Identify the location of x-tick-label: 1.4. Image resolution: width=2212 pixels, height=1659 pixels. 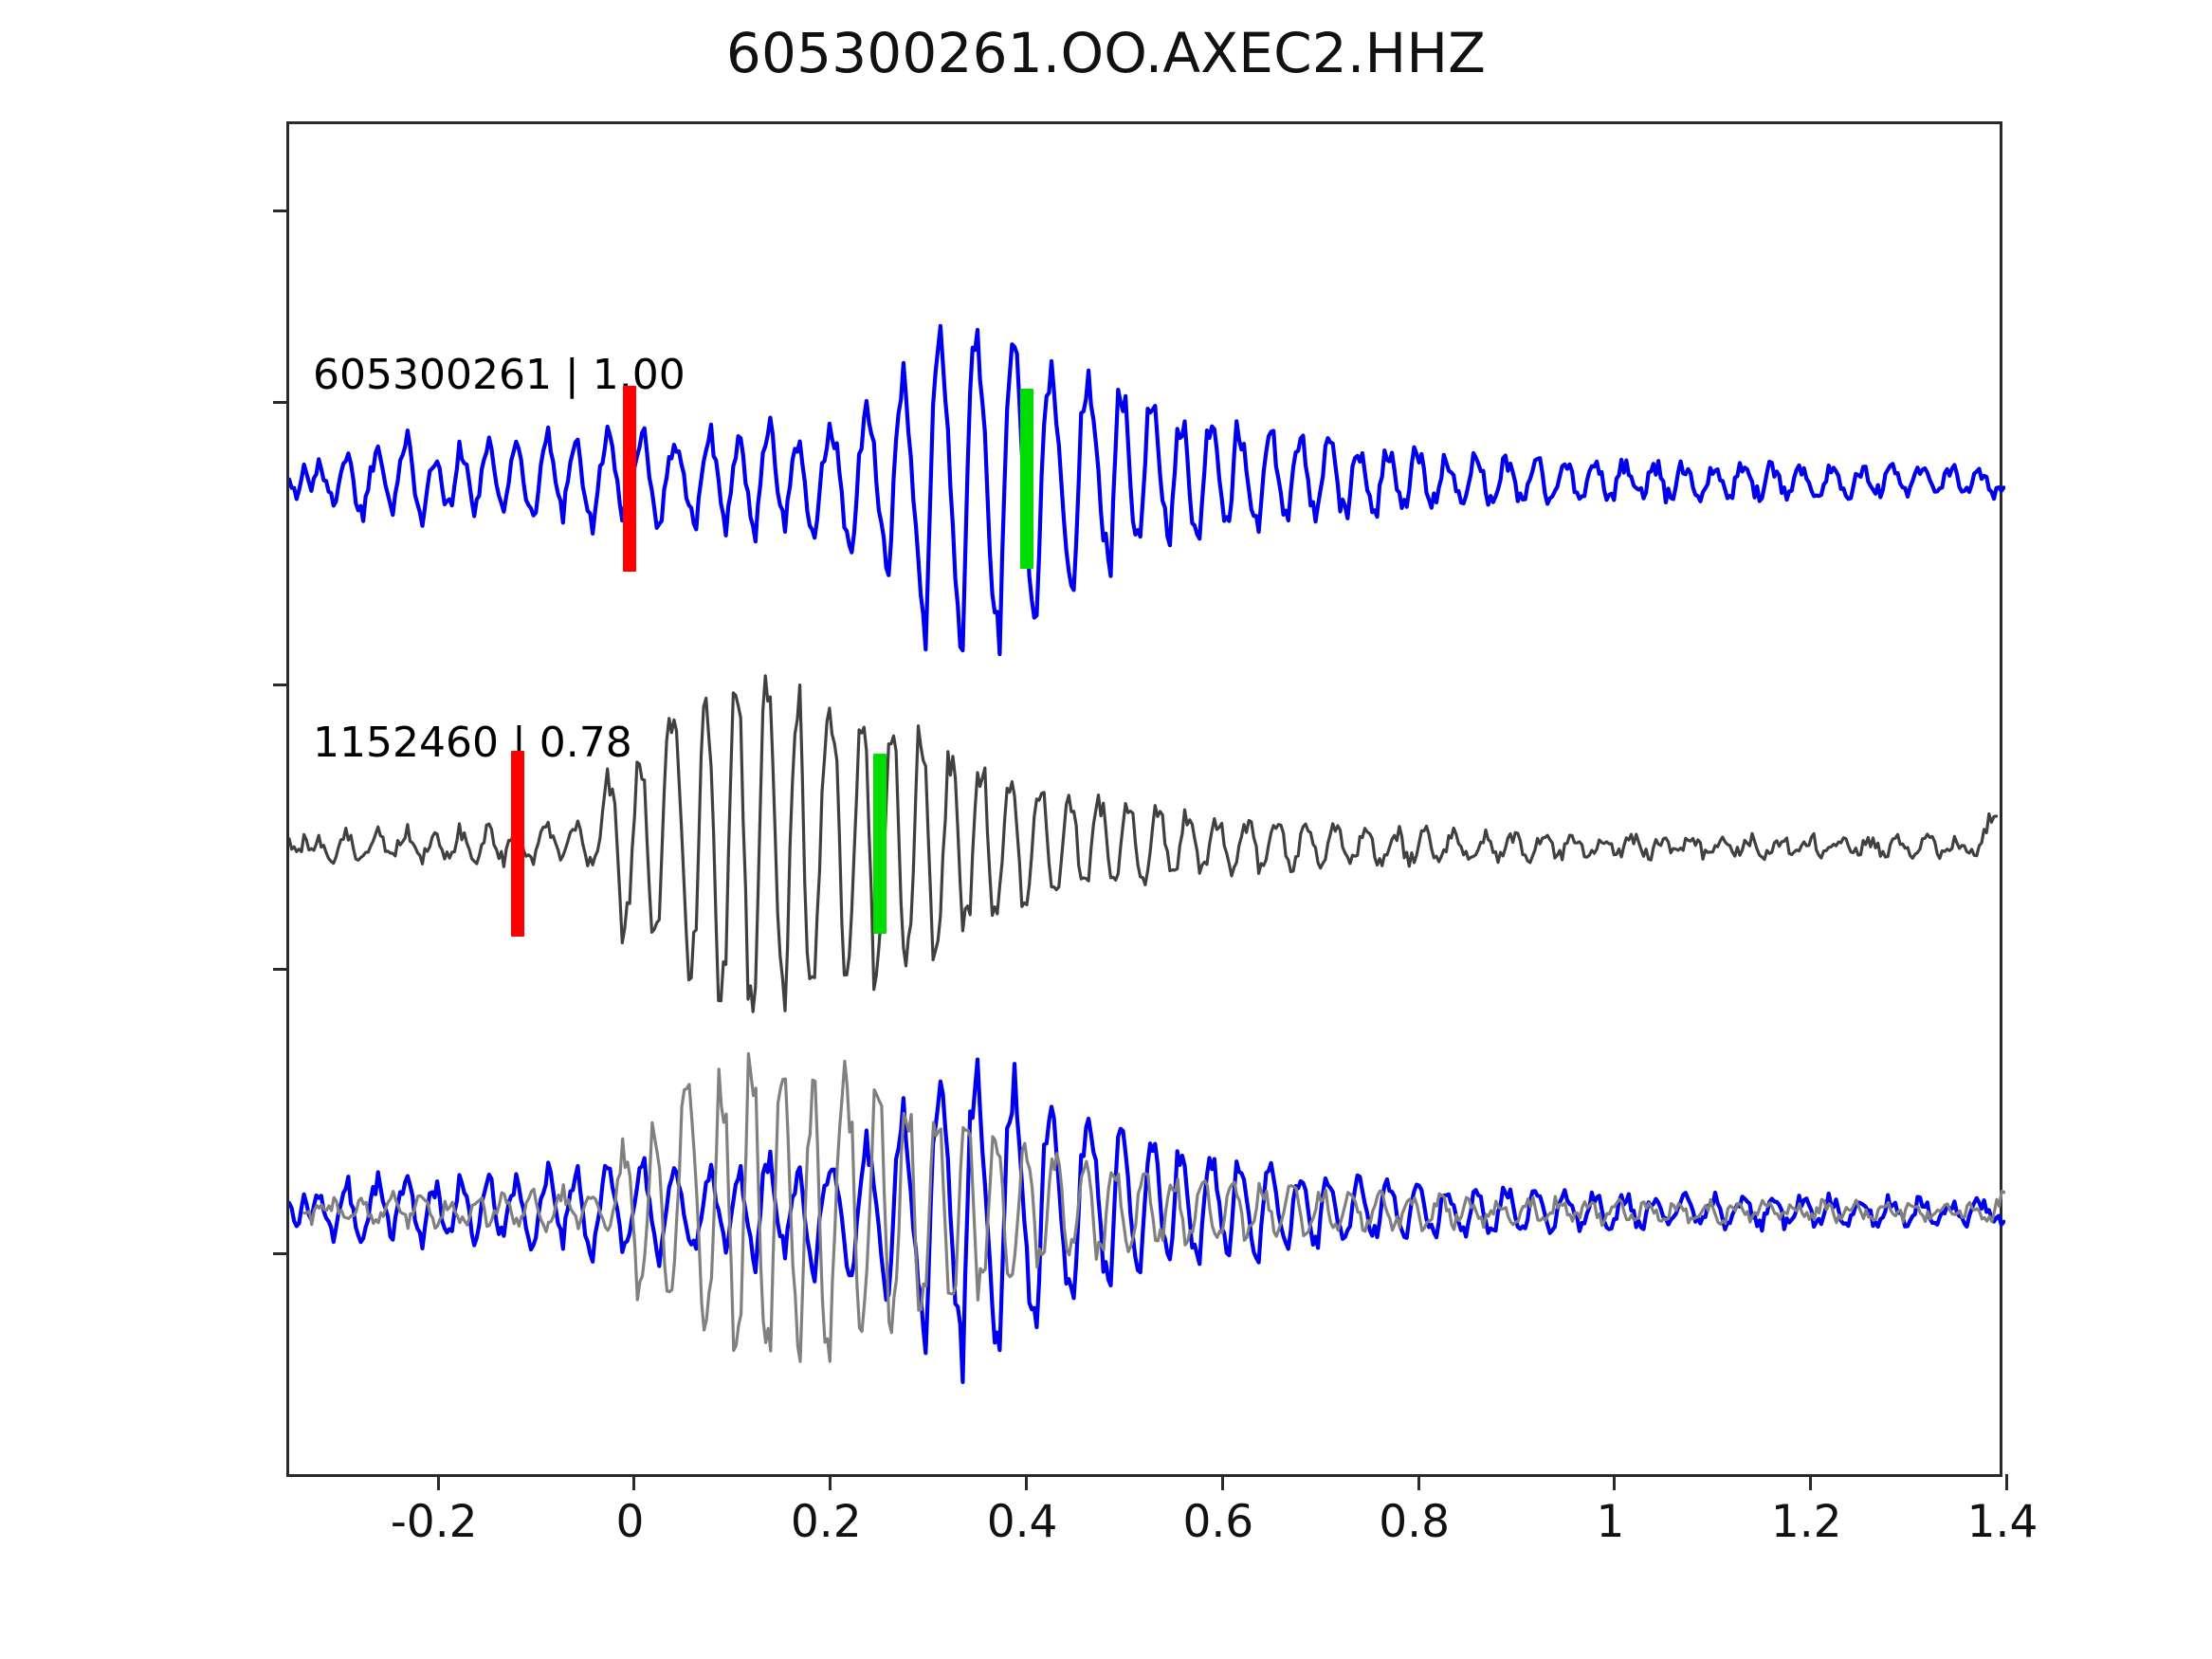
(2002, 1522).